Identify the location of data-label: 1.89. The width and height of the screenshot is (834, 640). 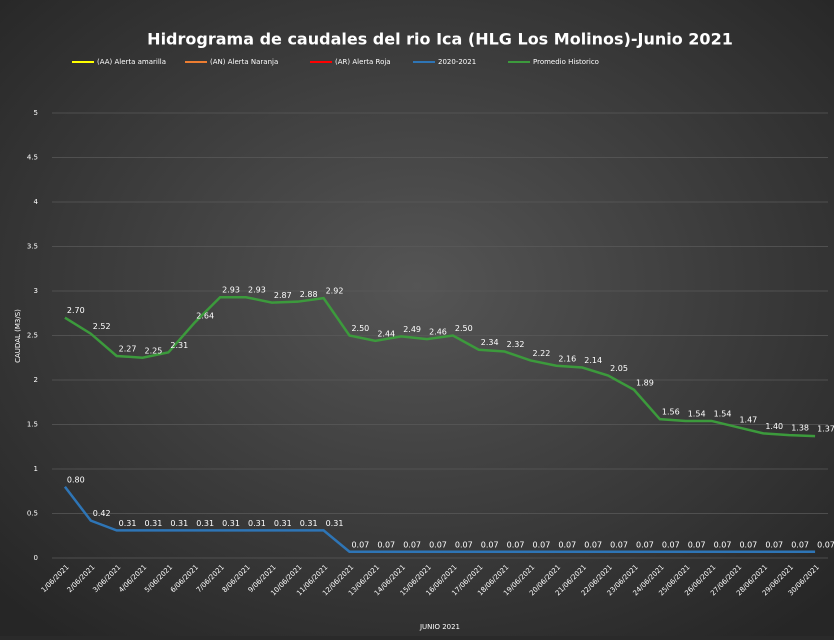
(645, 382).